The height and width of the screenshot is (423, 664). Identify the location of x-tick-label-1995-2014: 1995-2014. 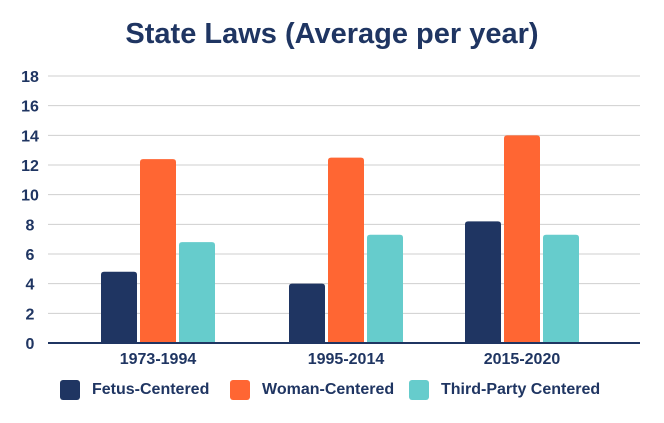
(346, 359).